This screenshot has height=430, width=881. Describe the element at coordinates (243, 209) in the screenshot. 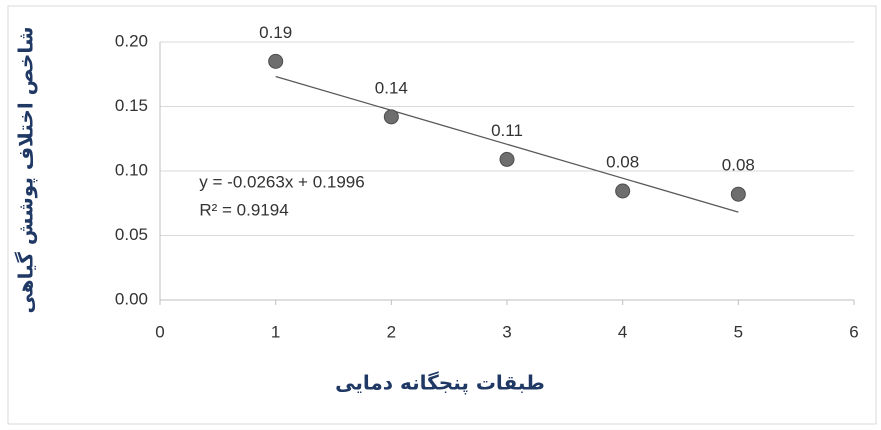

I see `trendline-r2: R² = 0.9194` at that location.